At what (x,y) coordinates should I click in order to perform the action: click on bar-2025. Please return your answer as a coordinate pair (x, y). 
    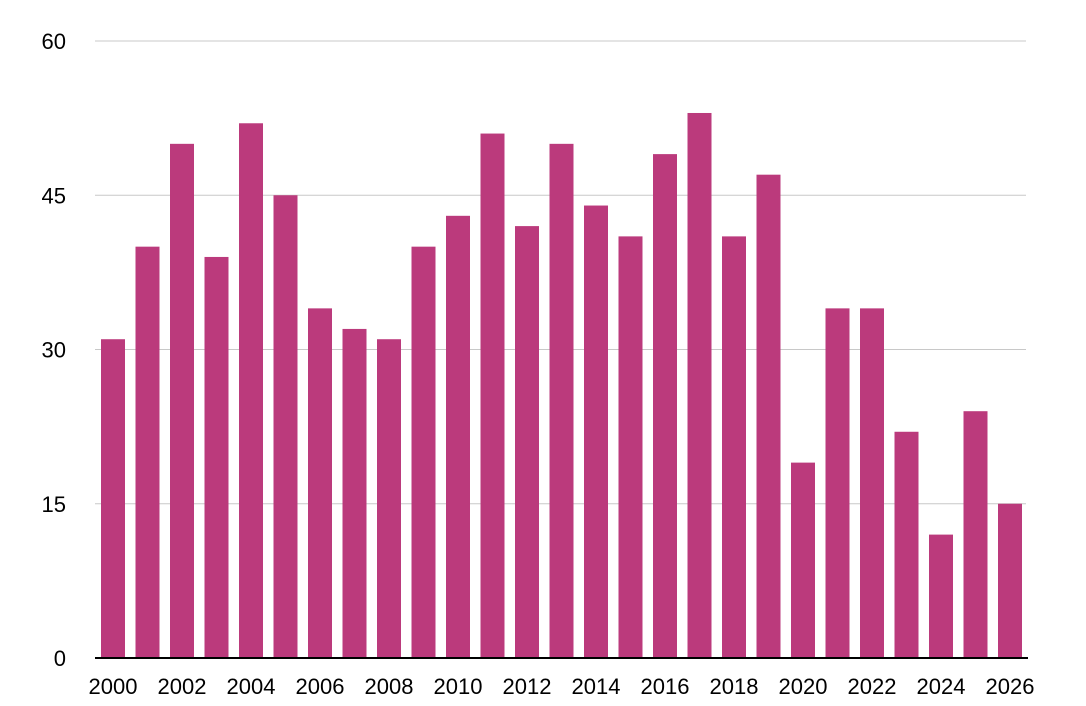
    Looking at the image, I should click on (975, 534).